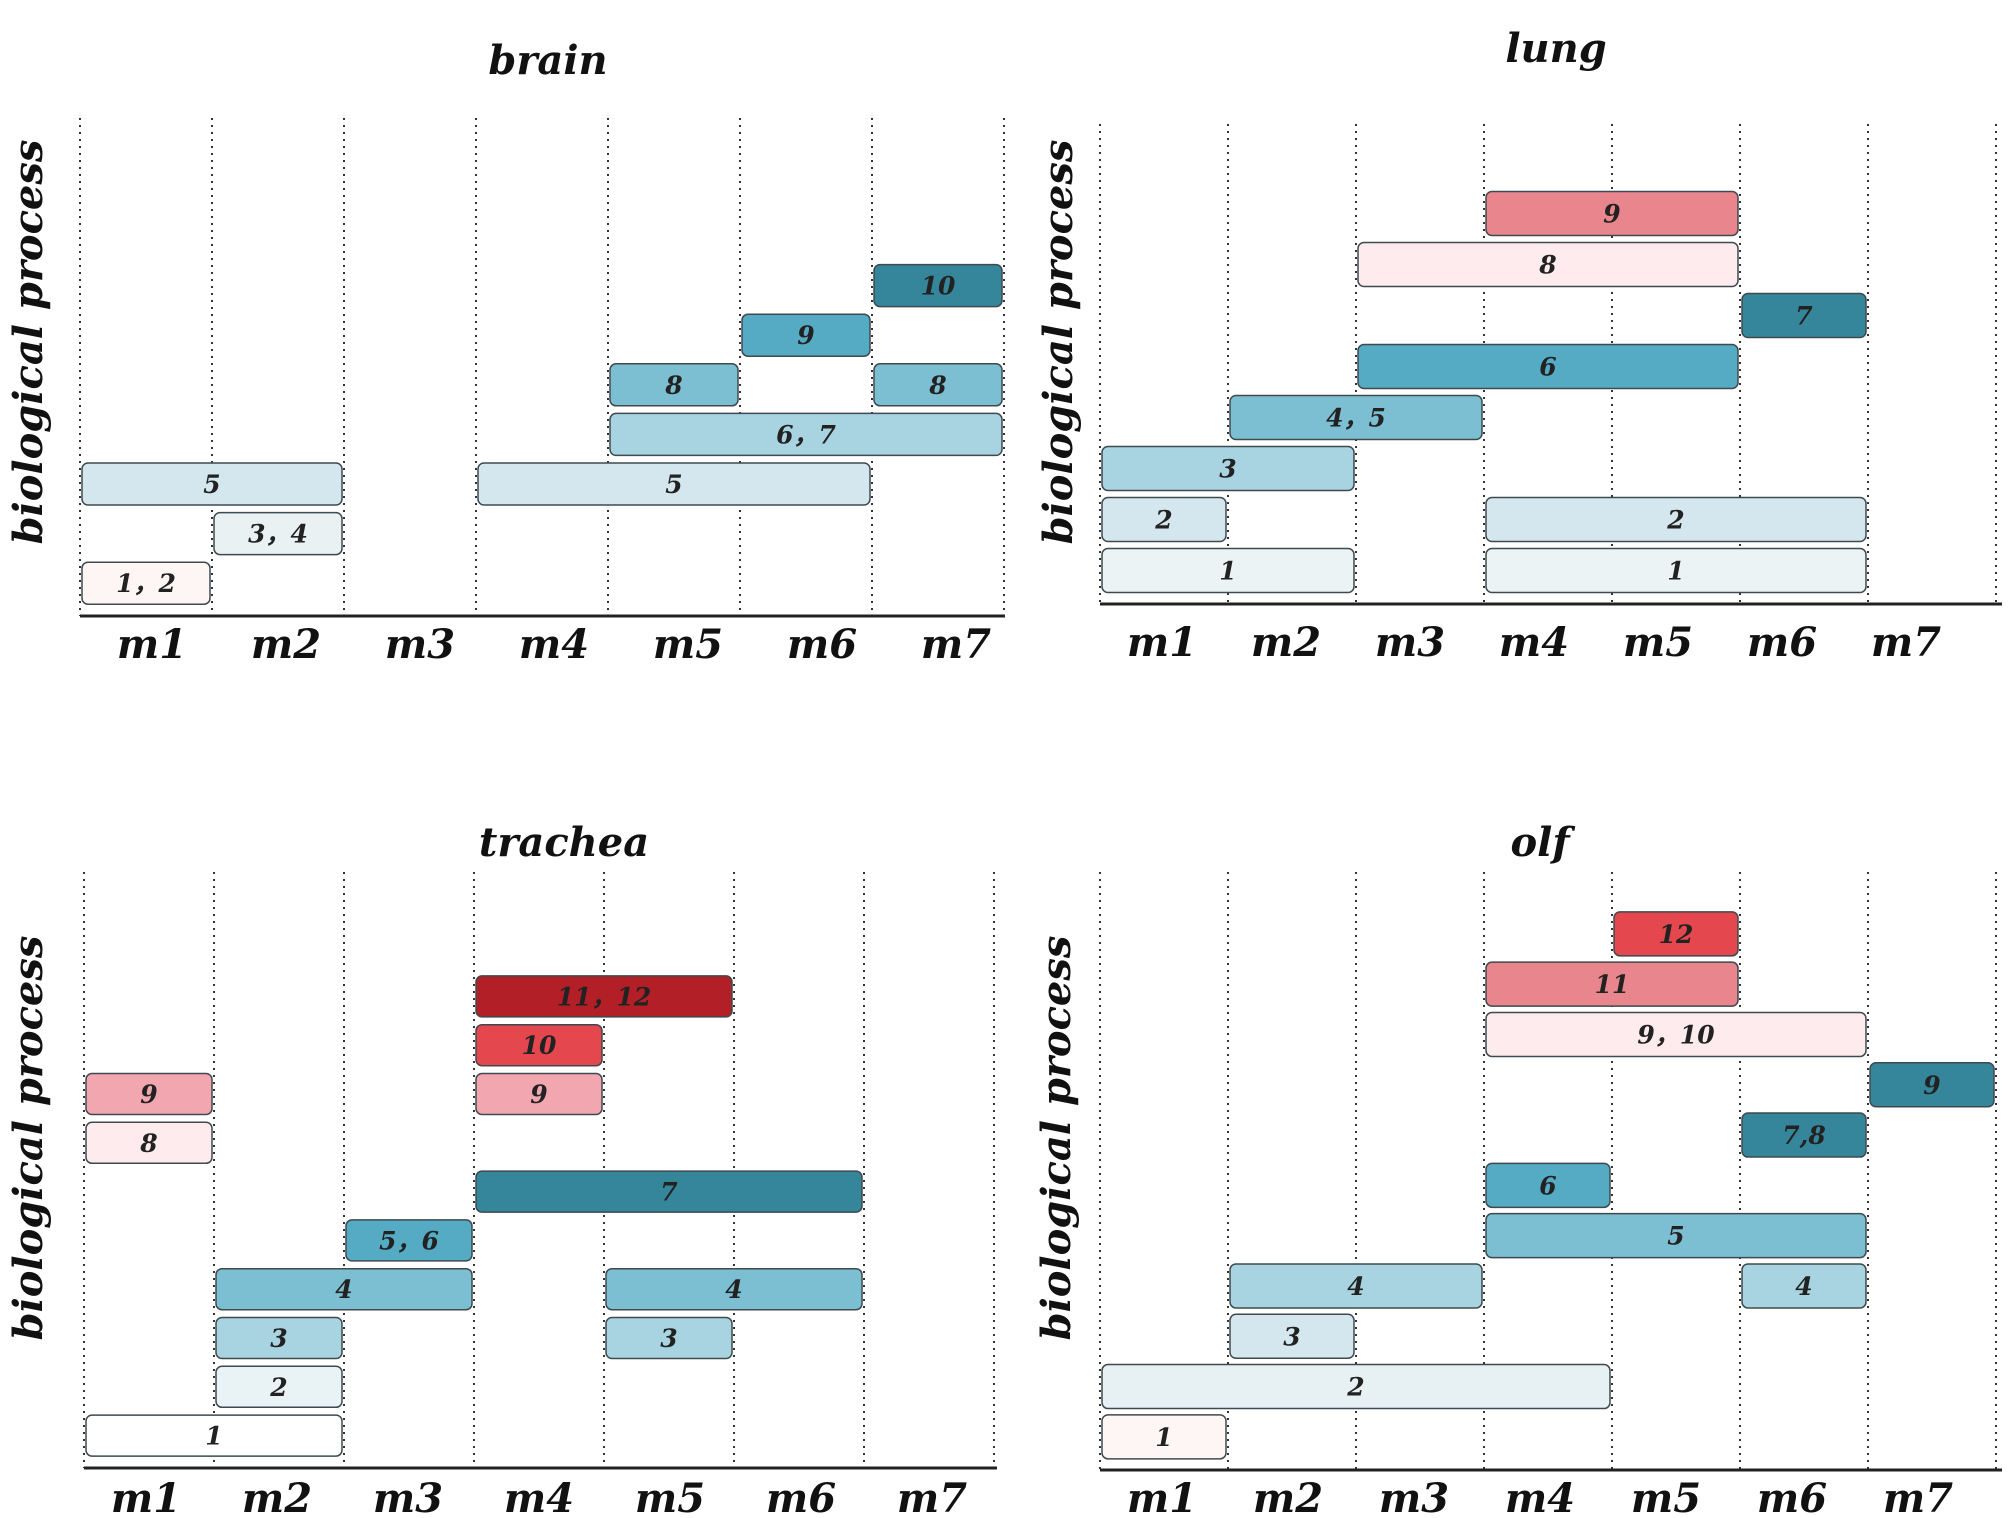 The image size is (2008, 1518). I want to click on chart-title: brain, so click(547, 60).